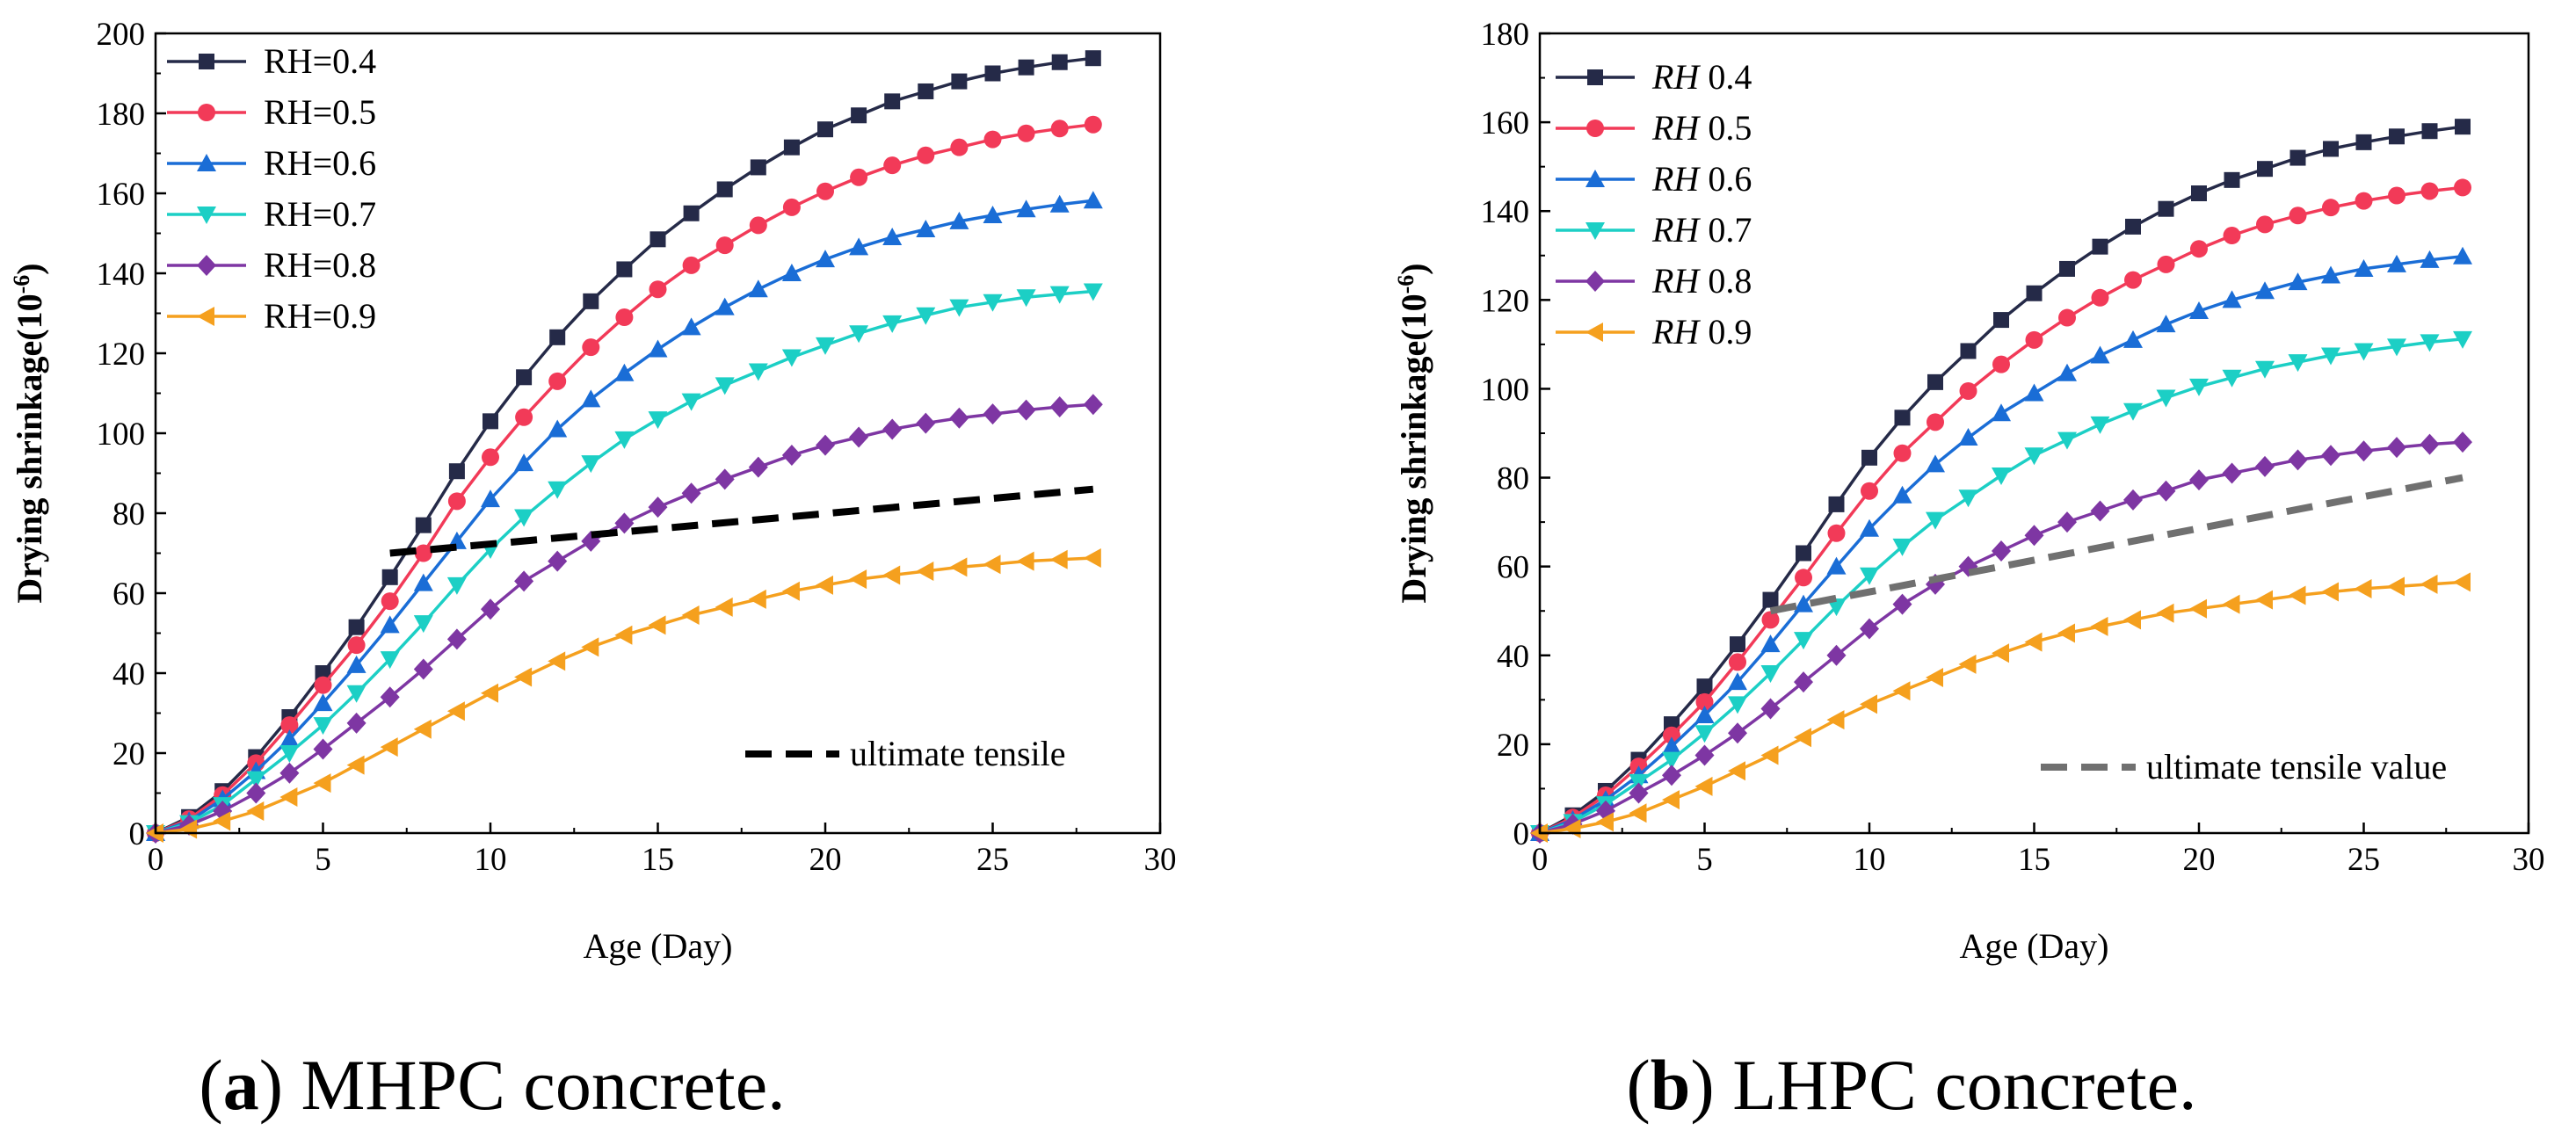  I want to click on y-tick-label-a-5: 100, so click(121, 435).